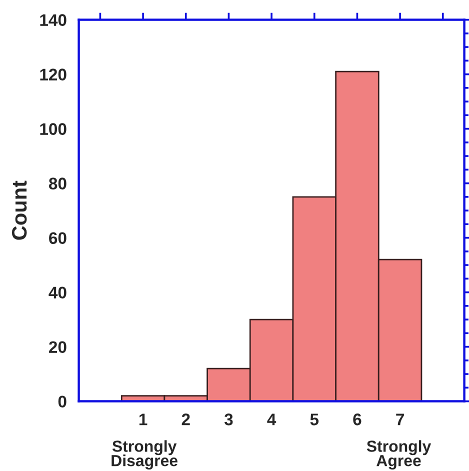 The width and height of the screenshot is (469, 471). What do you see at coordinates (19, 210) in the screenshot?
I see `y-axis-title: Count` at bounding box center [19, 210].